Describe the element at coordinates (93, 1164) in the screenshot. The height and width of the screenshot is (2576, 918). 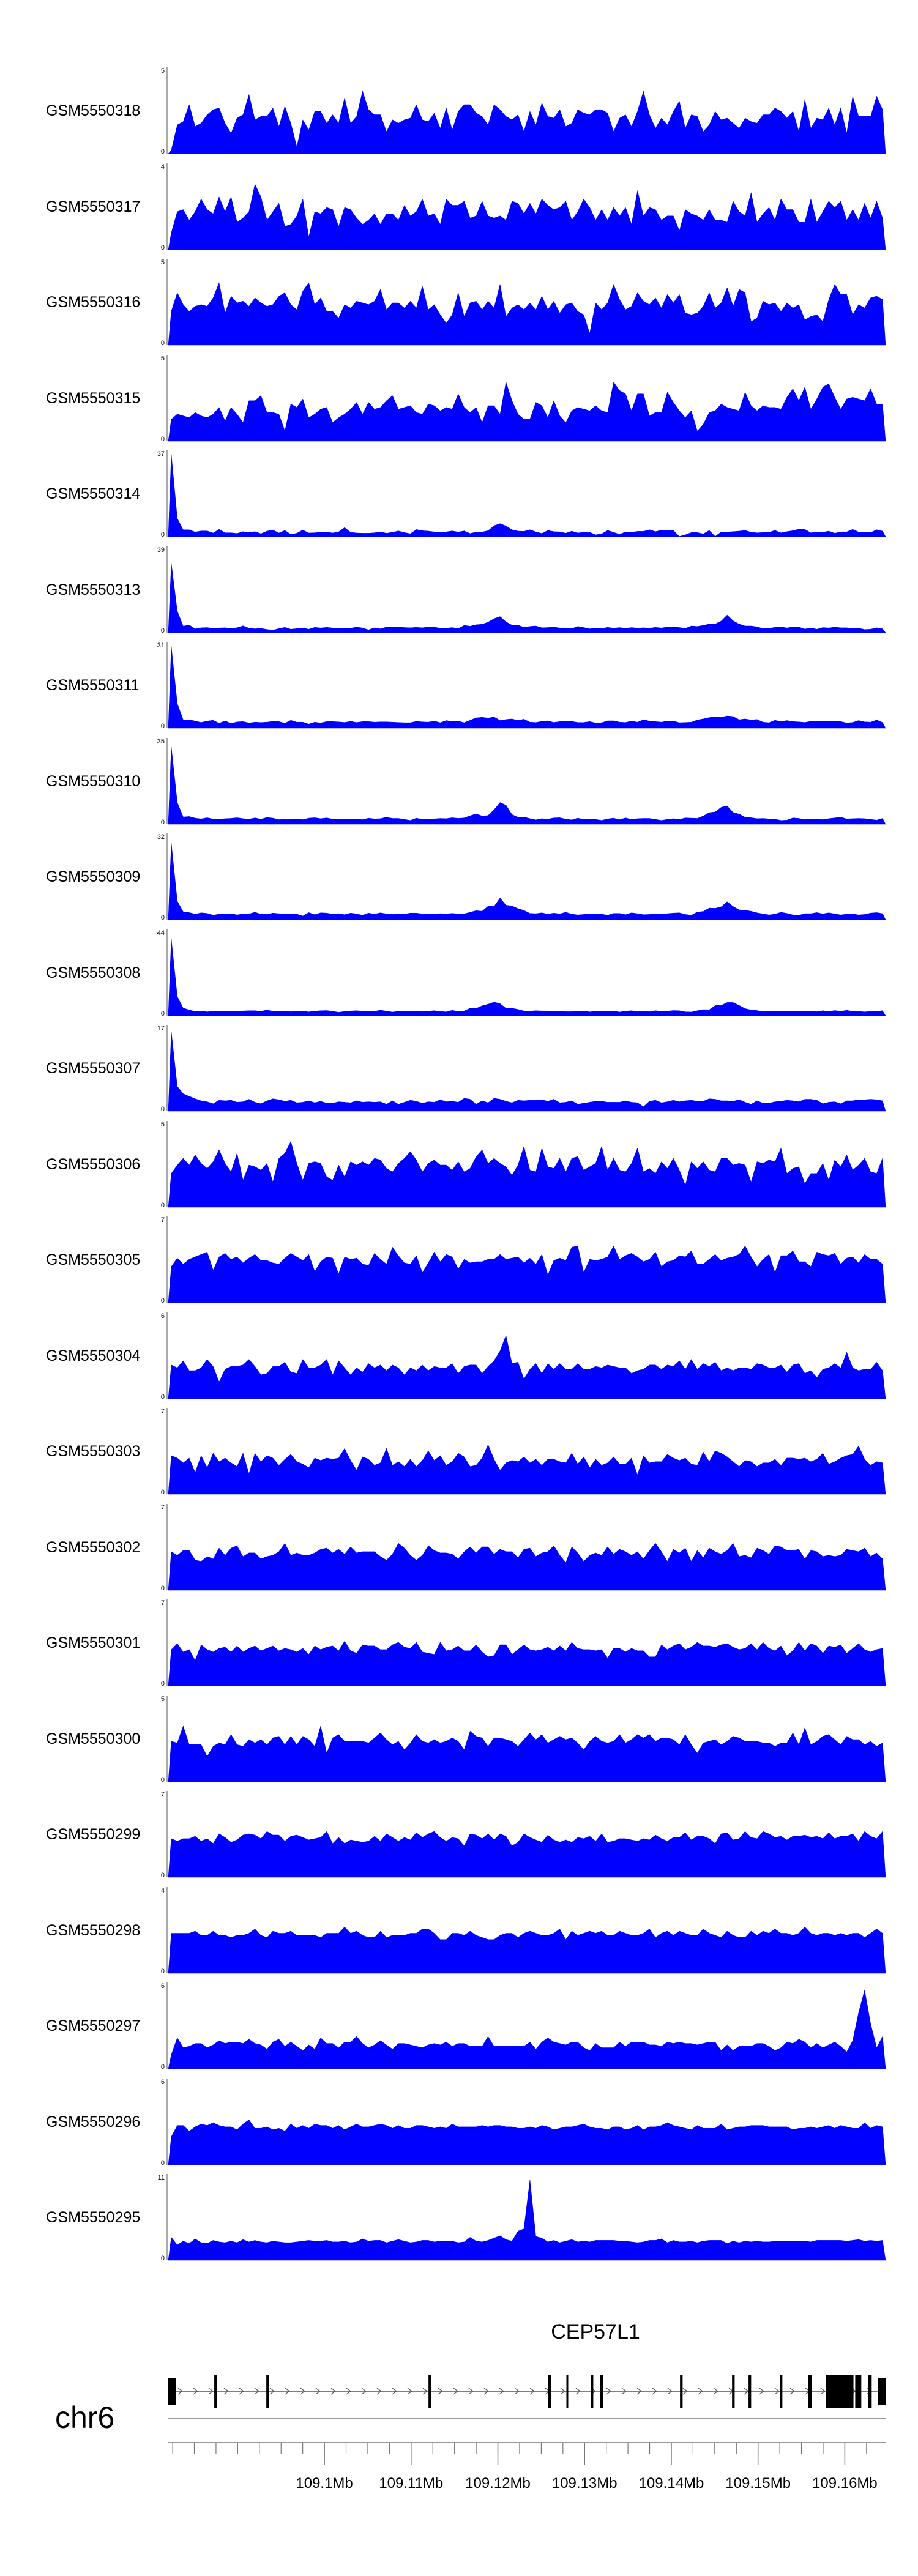
I see `track-label: GSM5550306` at that location.